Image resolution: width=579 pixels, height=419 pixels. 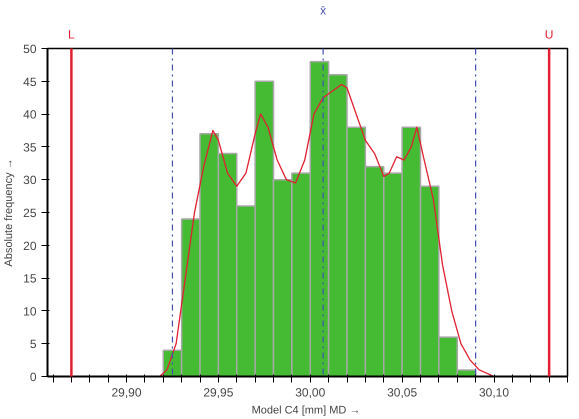 I want to click on ref-line-label: U, so click(x=549, y=35).